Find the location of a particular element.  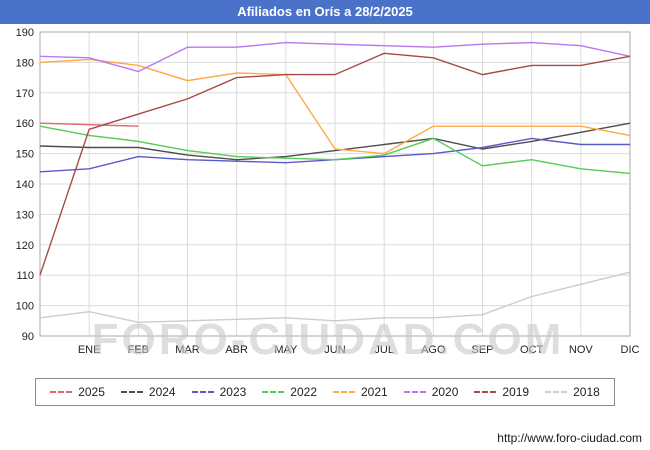

y-tick-label: 160 is located at coordinates (25, 124).